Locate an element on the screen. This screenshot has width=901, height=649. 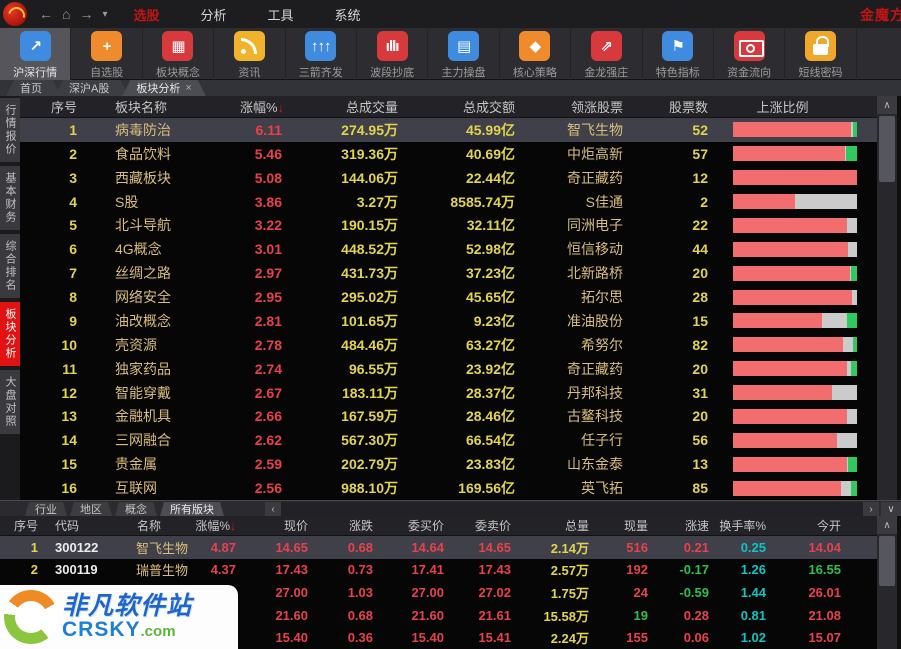
scroll-down-icon: ∨ is located at coordinates (891, 509).